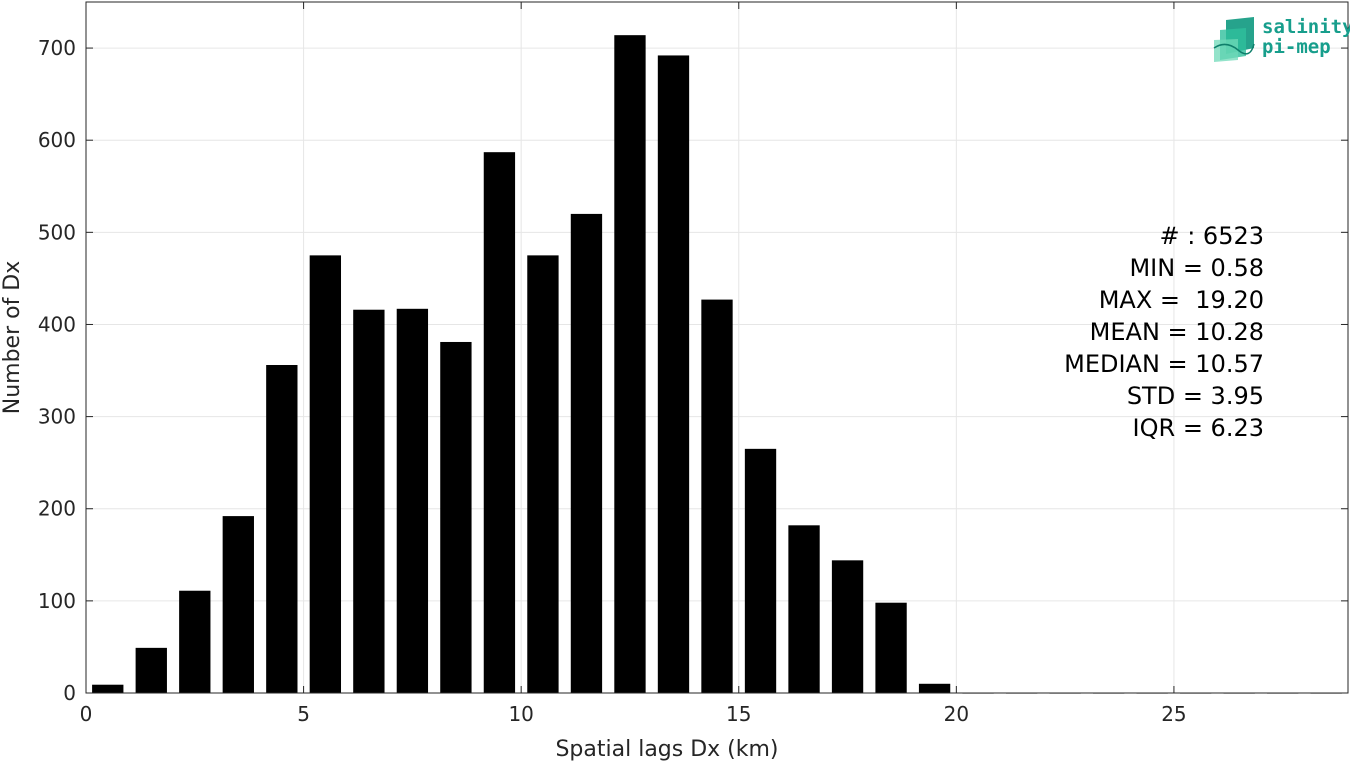  What do you see at coordinates (1177, 332) in the screenshot?
I see `stat-mean: MEAN = 10.28` at bounding box center [1177, 332].